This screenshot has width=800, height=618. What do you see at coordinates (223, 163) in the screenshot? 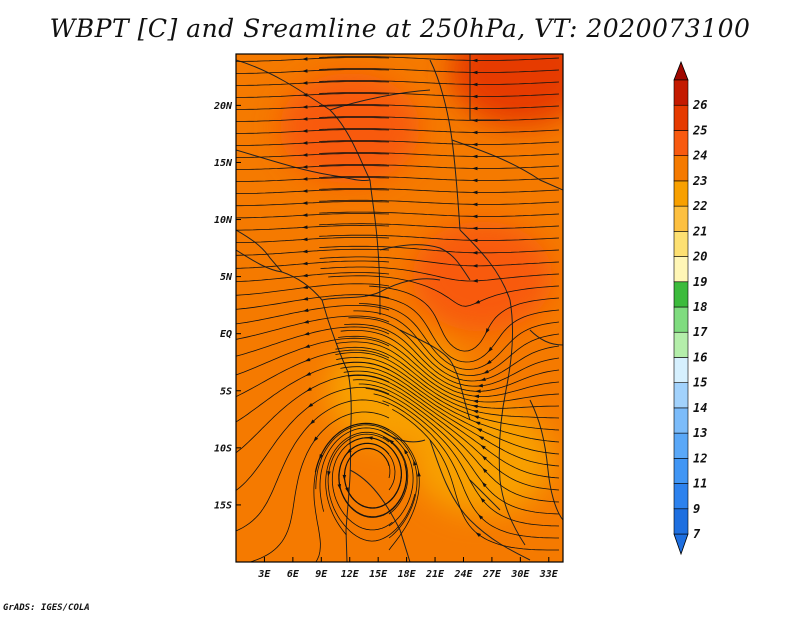
I see `lat-tick-label: 15N` at bounding box center [223, 163].